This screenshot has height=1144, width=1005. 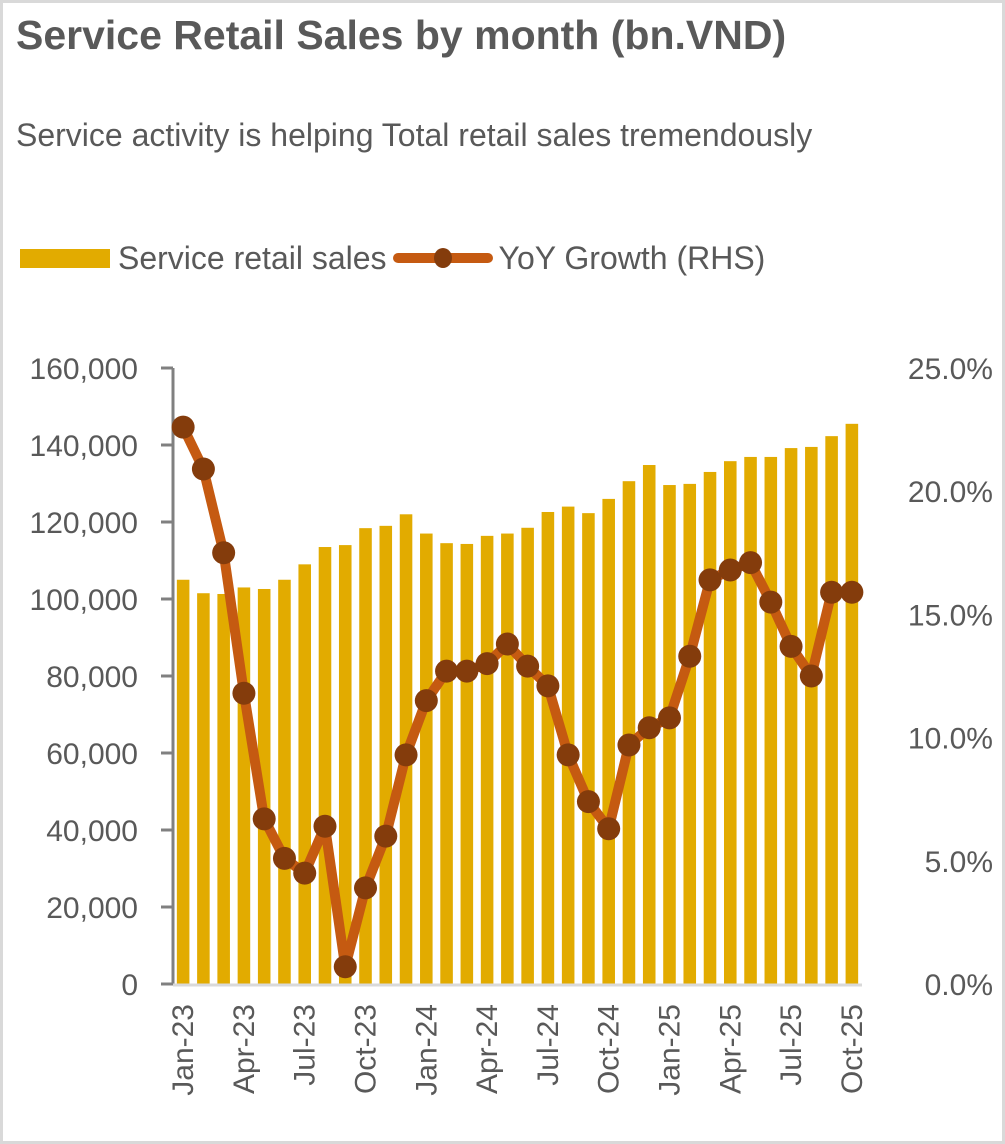 What do you see at coordinates (84, 600) in the screenshot?
I see `y-left-tick-label: 100,000` at bounding box center [84, 600].